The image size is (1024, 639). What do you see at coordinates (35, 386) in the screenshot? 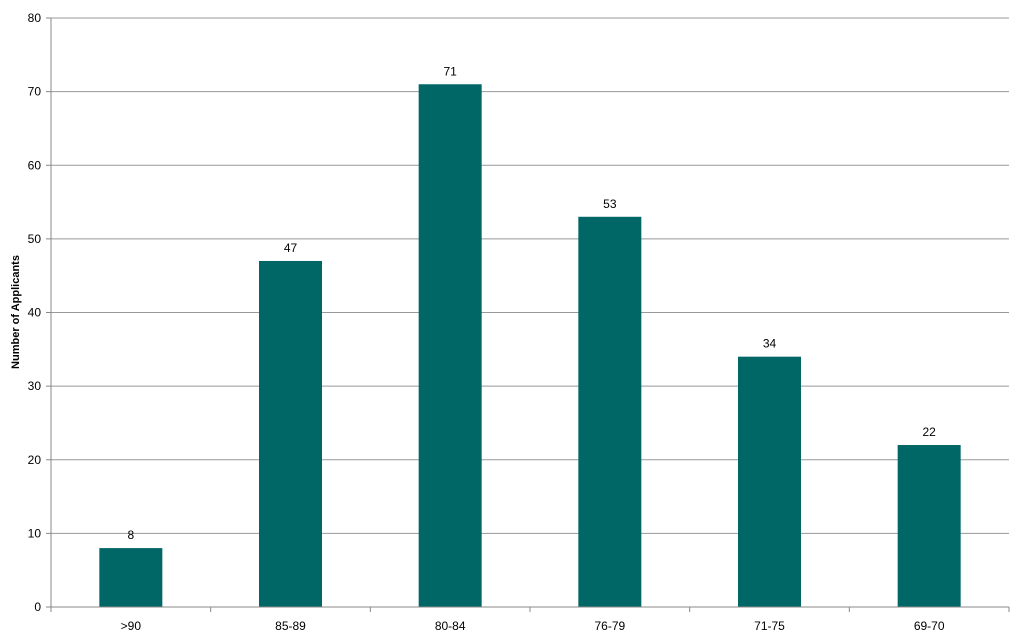
I see `y-tick-label: 30` at bounding box center [35, 386].